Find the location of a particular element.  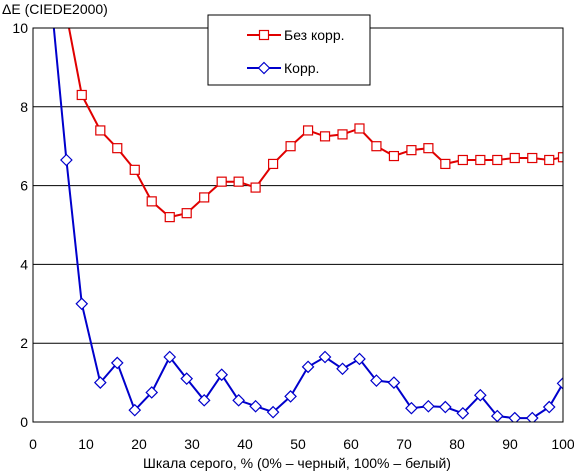

x-tick-label: 50 is located at coordinates (298, 444).